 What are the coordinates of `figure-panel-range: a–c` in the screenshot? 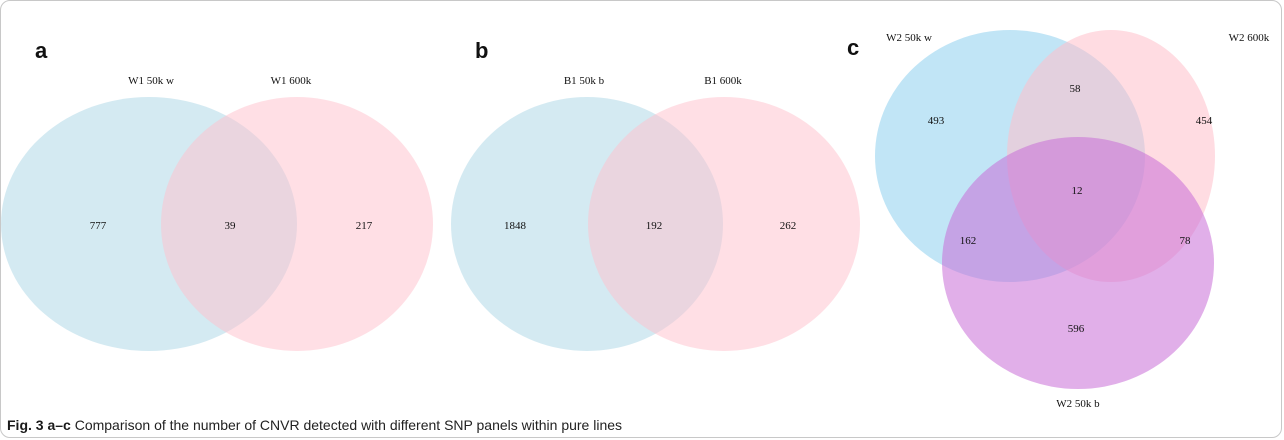 It's located at (59, 425).